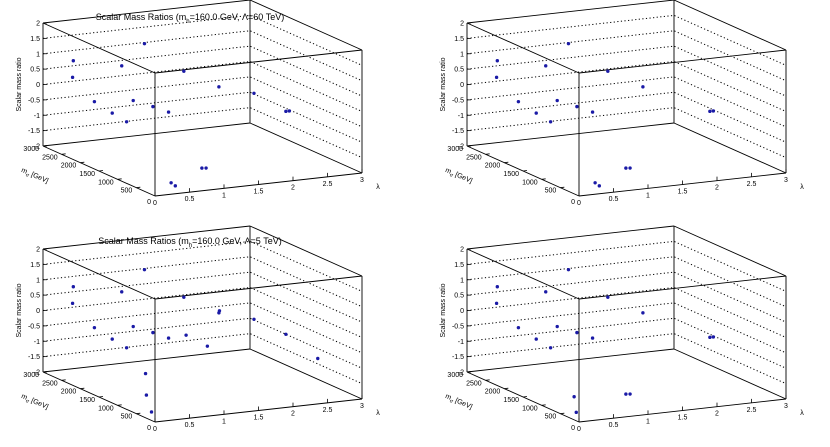 This screenshot has height=447, width=830. I want to click on x-tick-label: 3, so click(362, 406).